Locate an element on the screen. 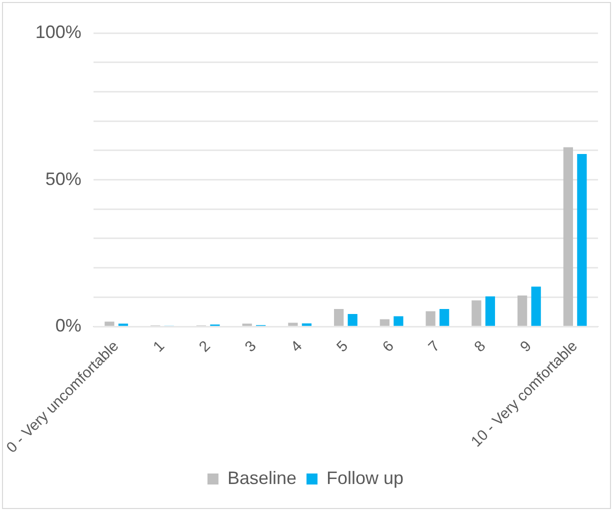 The height and width of the screenshot is (511, 613). x-tick-label: 6 is located at coordinates (388, 347).